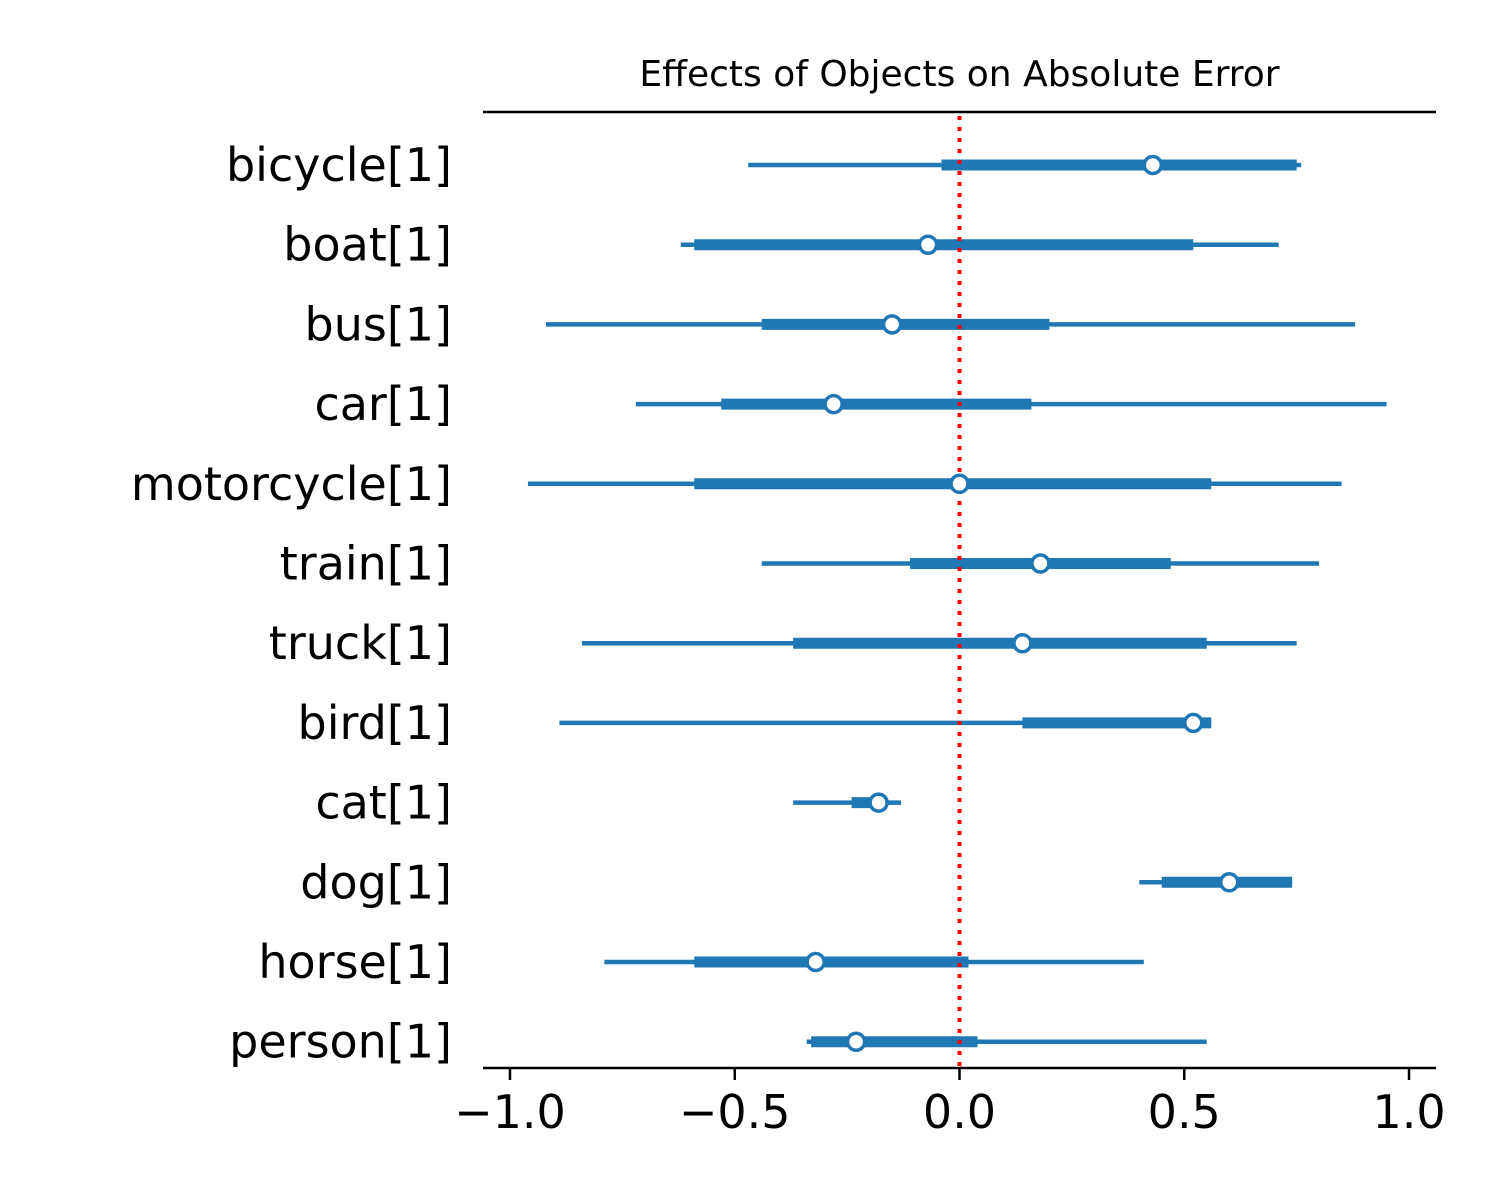 This screenshot has height=1200, width=1500. Describe the element at coordinates (376, 882) in the screenshot. I see `y-category-label: dog[1]` at that location.